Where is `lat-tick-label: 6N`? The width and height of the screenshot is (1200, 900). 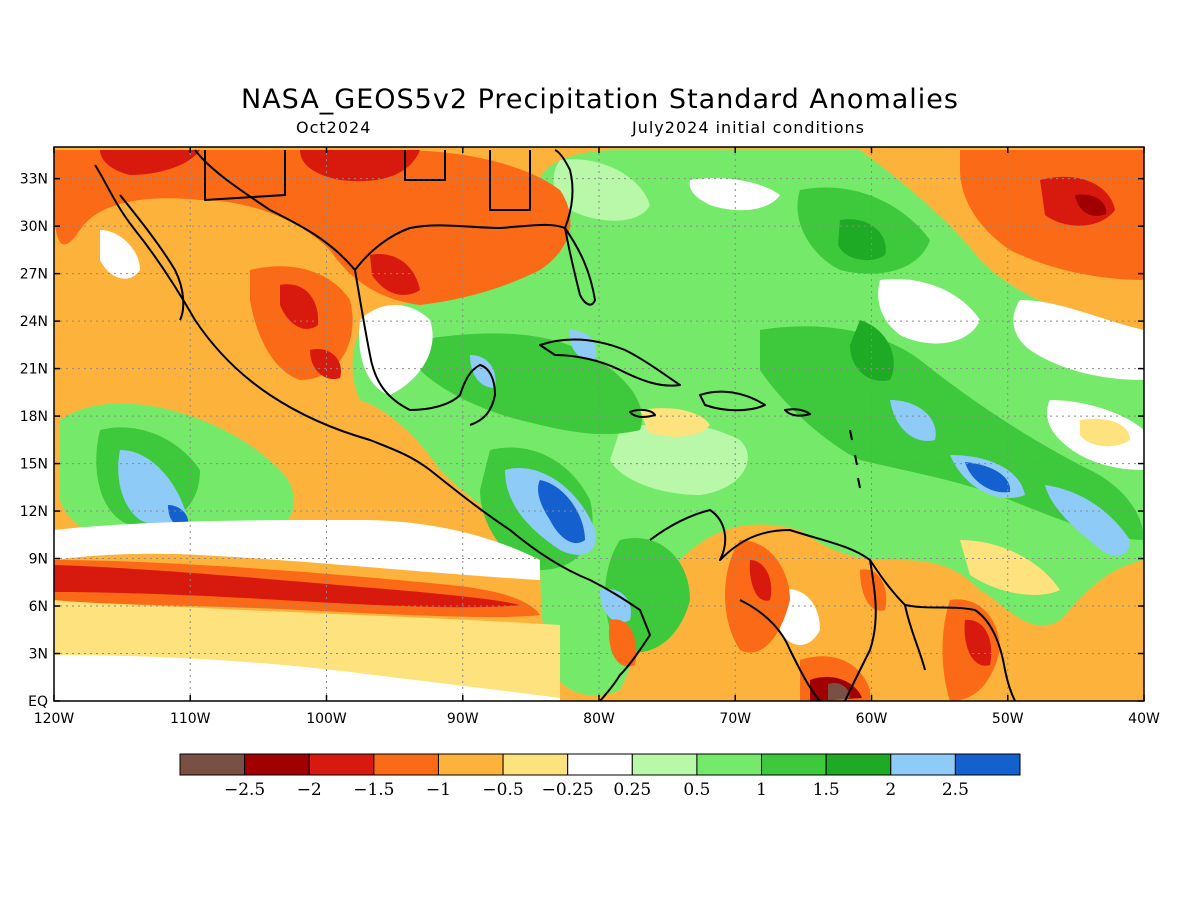
lat-tick-label: 6N is located at coordinates (38, 607).